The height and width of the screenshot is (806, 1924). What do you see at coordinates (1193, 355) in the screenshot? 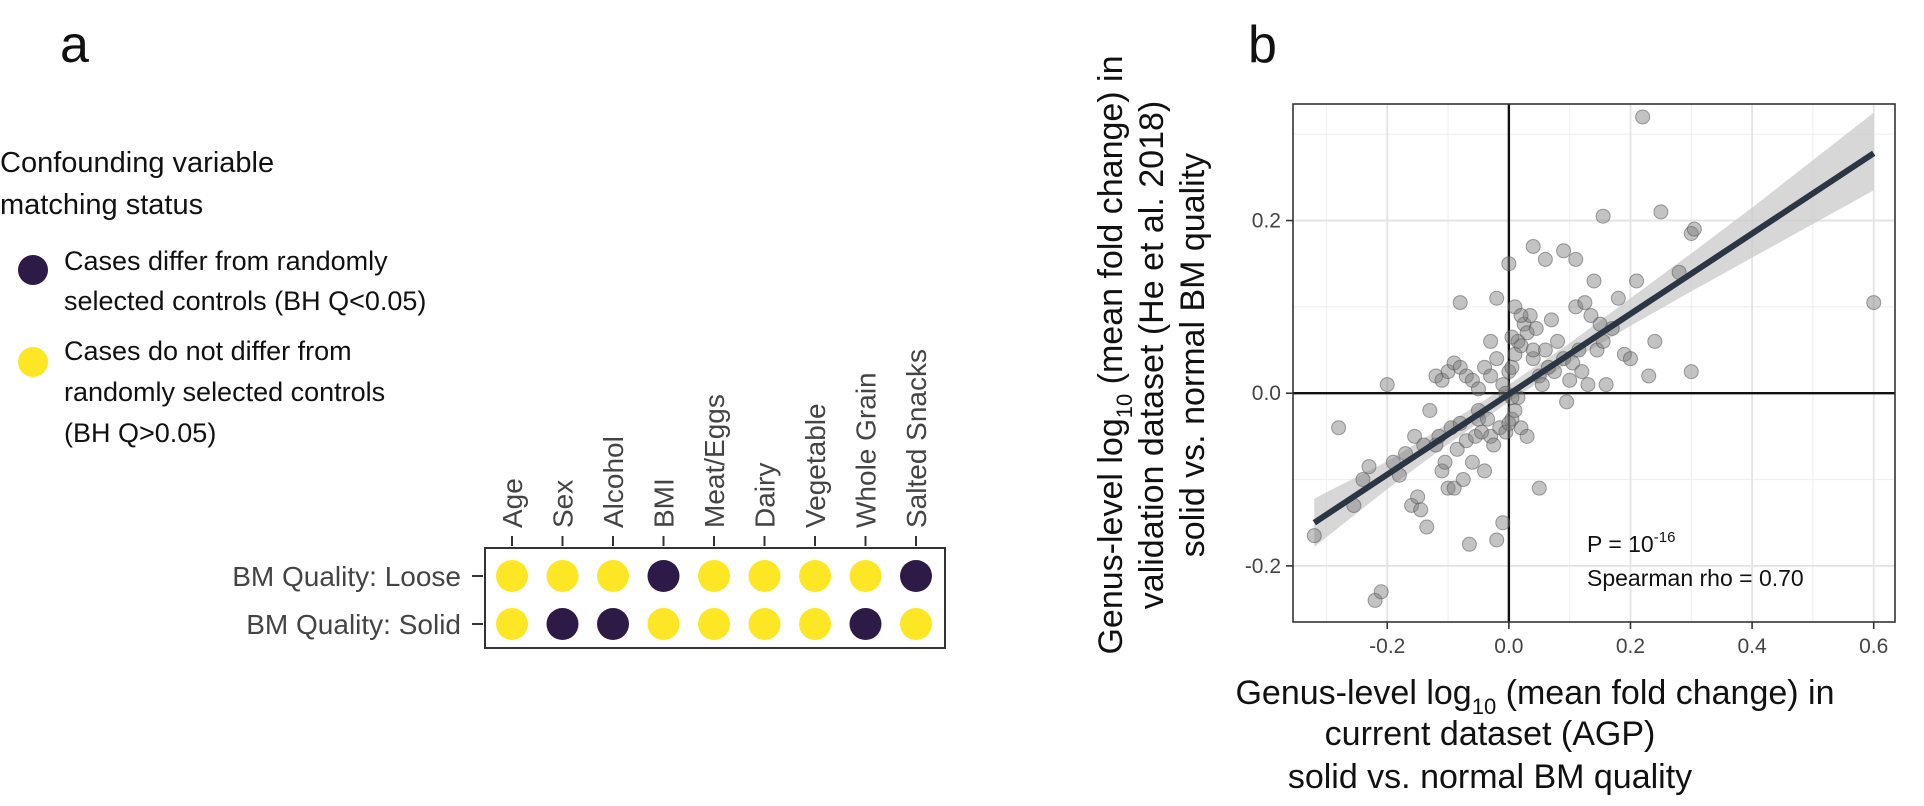
I see `y-axis-title-line3: solid vs. normal BM quality` at bounding box center [1193, 355].